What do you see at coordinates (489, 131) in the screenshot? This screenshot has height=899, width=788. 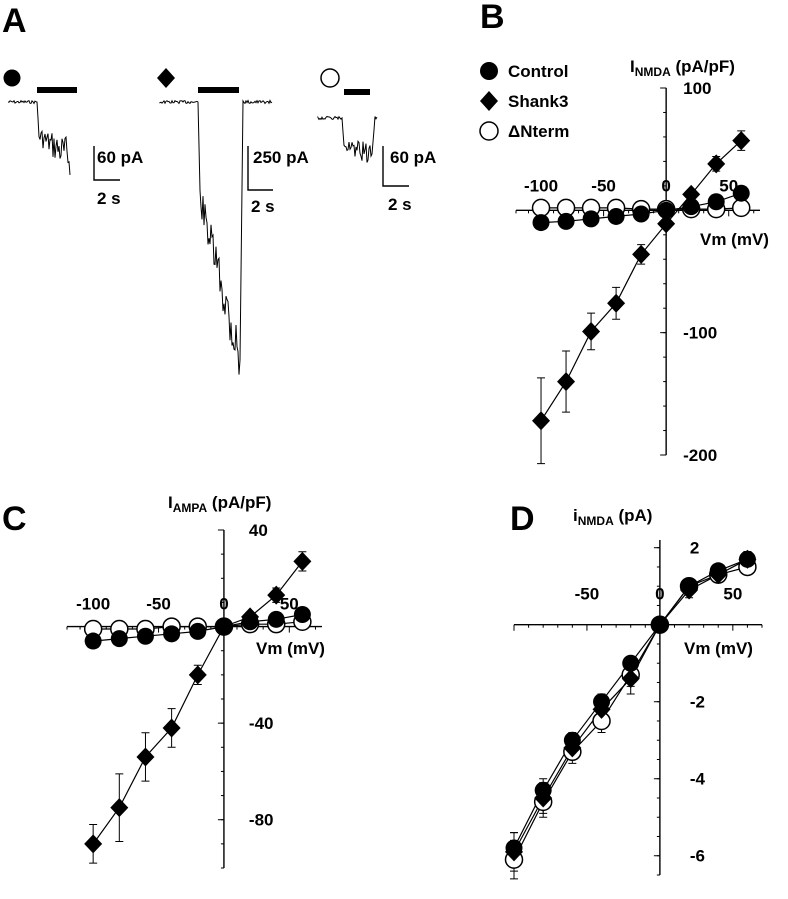 I see `legend-nterm-marker` at bounding box center [489, 131].